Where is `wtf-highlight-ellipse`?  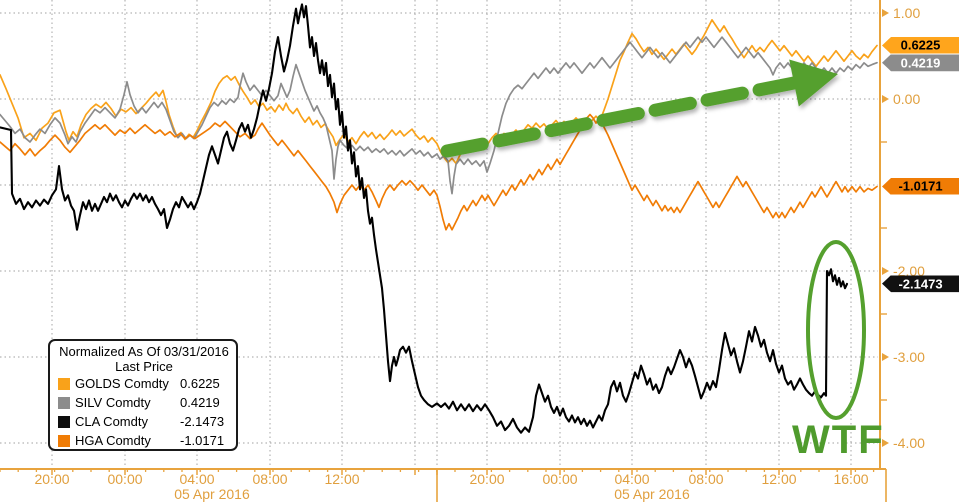
wtf-highlight-ellipse is located at coordinates (836, 330).